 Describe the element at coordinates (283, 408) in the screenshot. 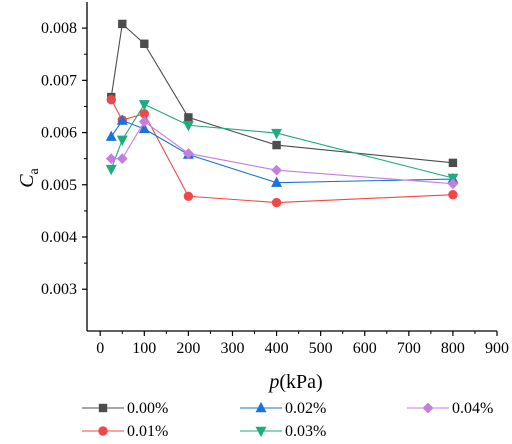

I see `legend-item-0.02%: 0.02%` at that location.